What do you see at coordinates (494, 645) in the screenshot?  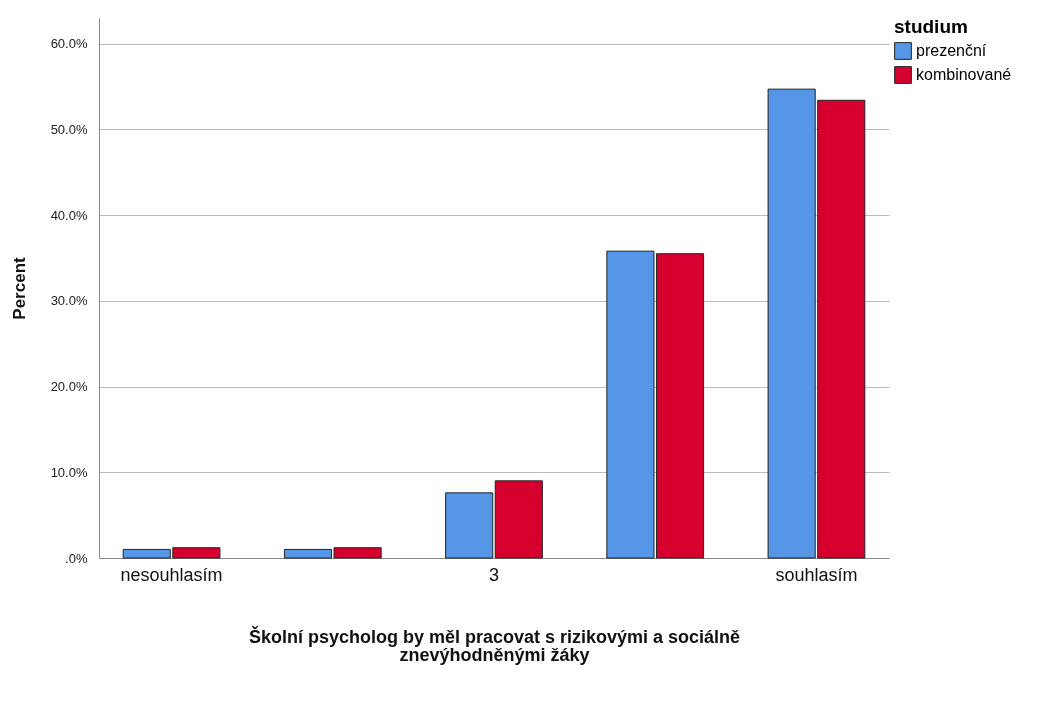 I see `x-axis-title: Školní psycholog by měl pracovat s rizikovými a sociálně znevýhodněnými žáky` at bounding box center [494, 645].